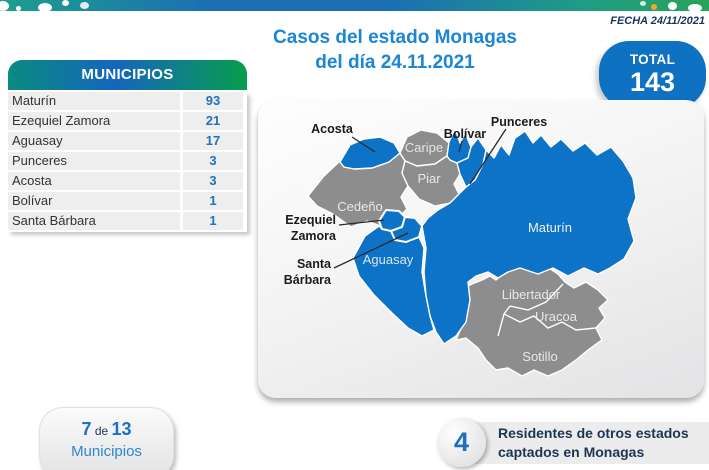 This screenshot has height=470, width=709. Describe the element at coordinates (94, 201) in the screenshot. I see `municipio-name: Bolívar` at that location.